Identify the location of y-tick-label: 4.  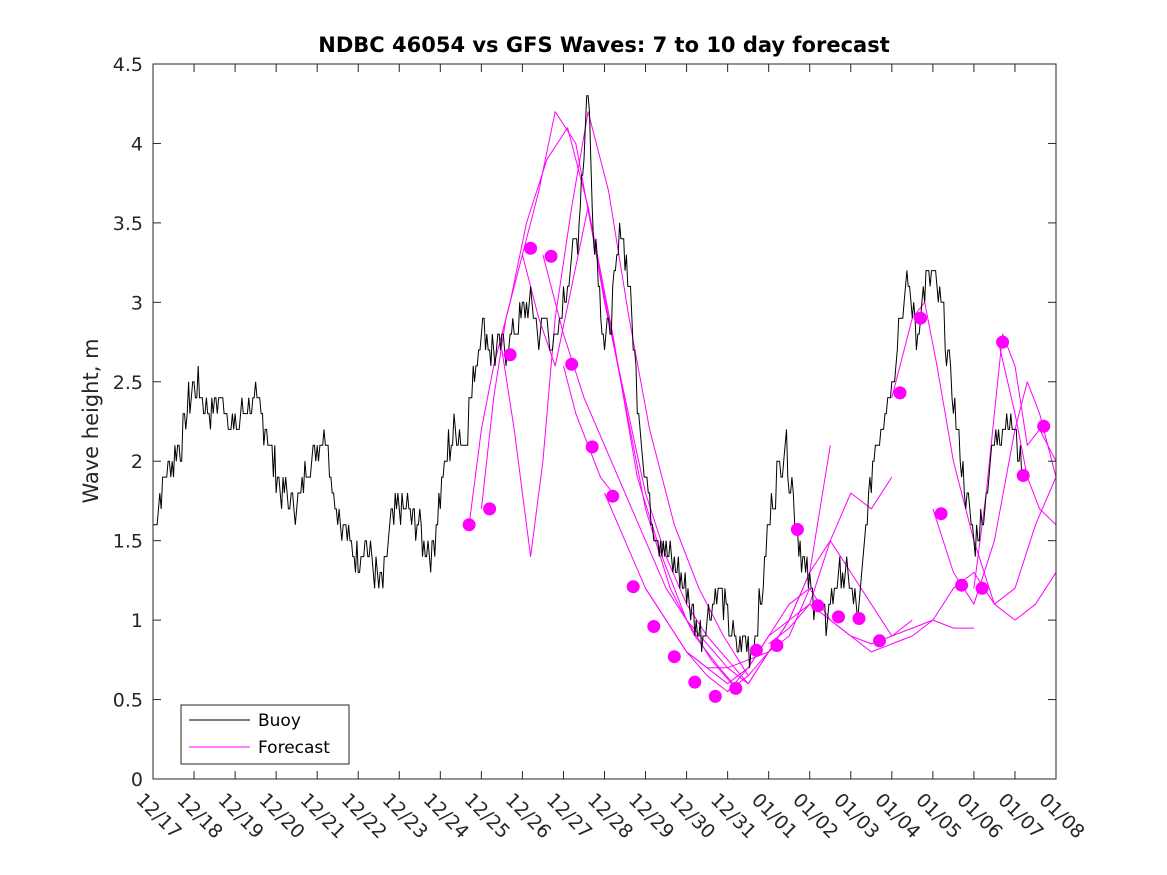
(137, 144).